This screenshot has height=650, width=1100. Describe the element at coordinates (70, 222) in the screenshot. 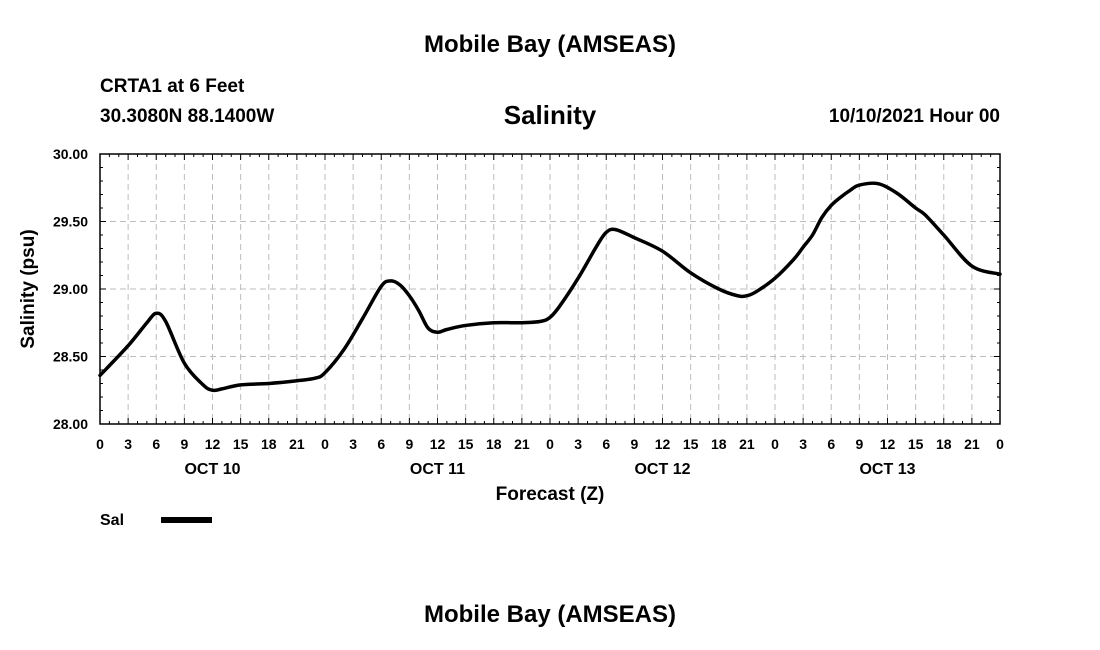

I see `y-tick-label: 29.50` at that location.